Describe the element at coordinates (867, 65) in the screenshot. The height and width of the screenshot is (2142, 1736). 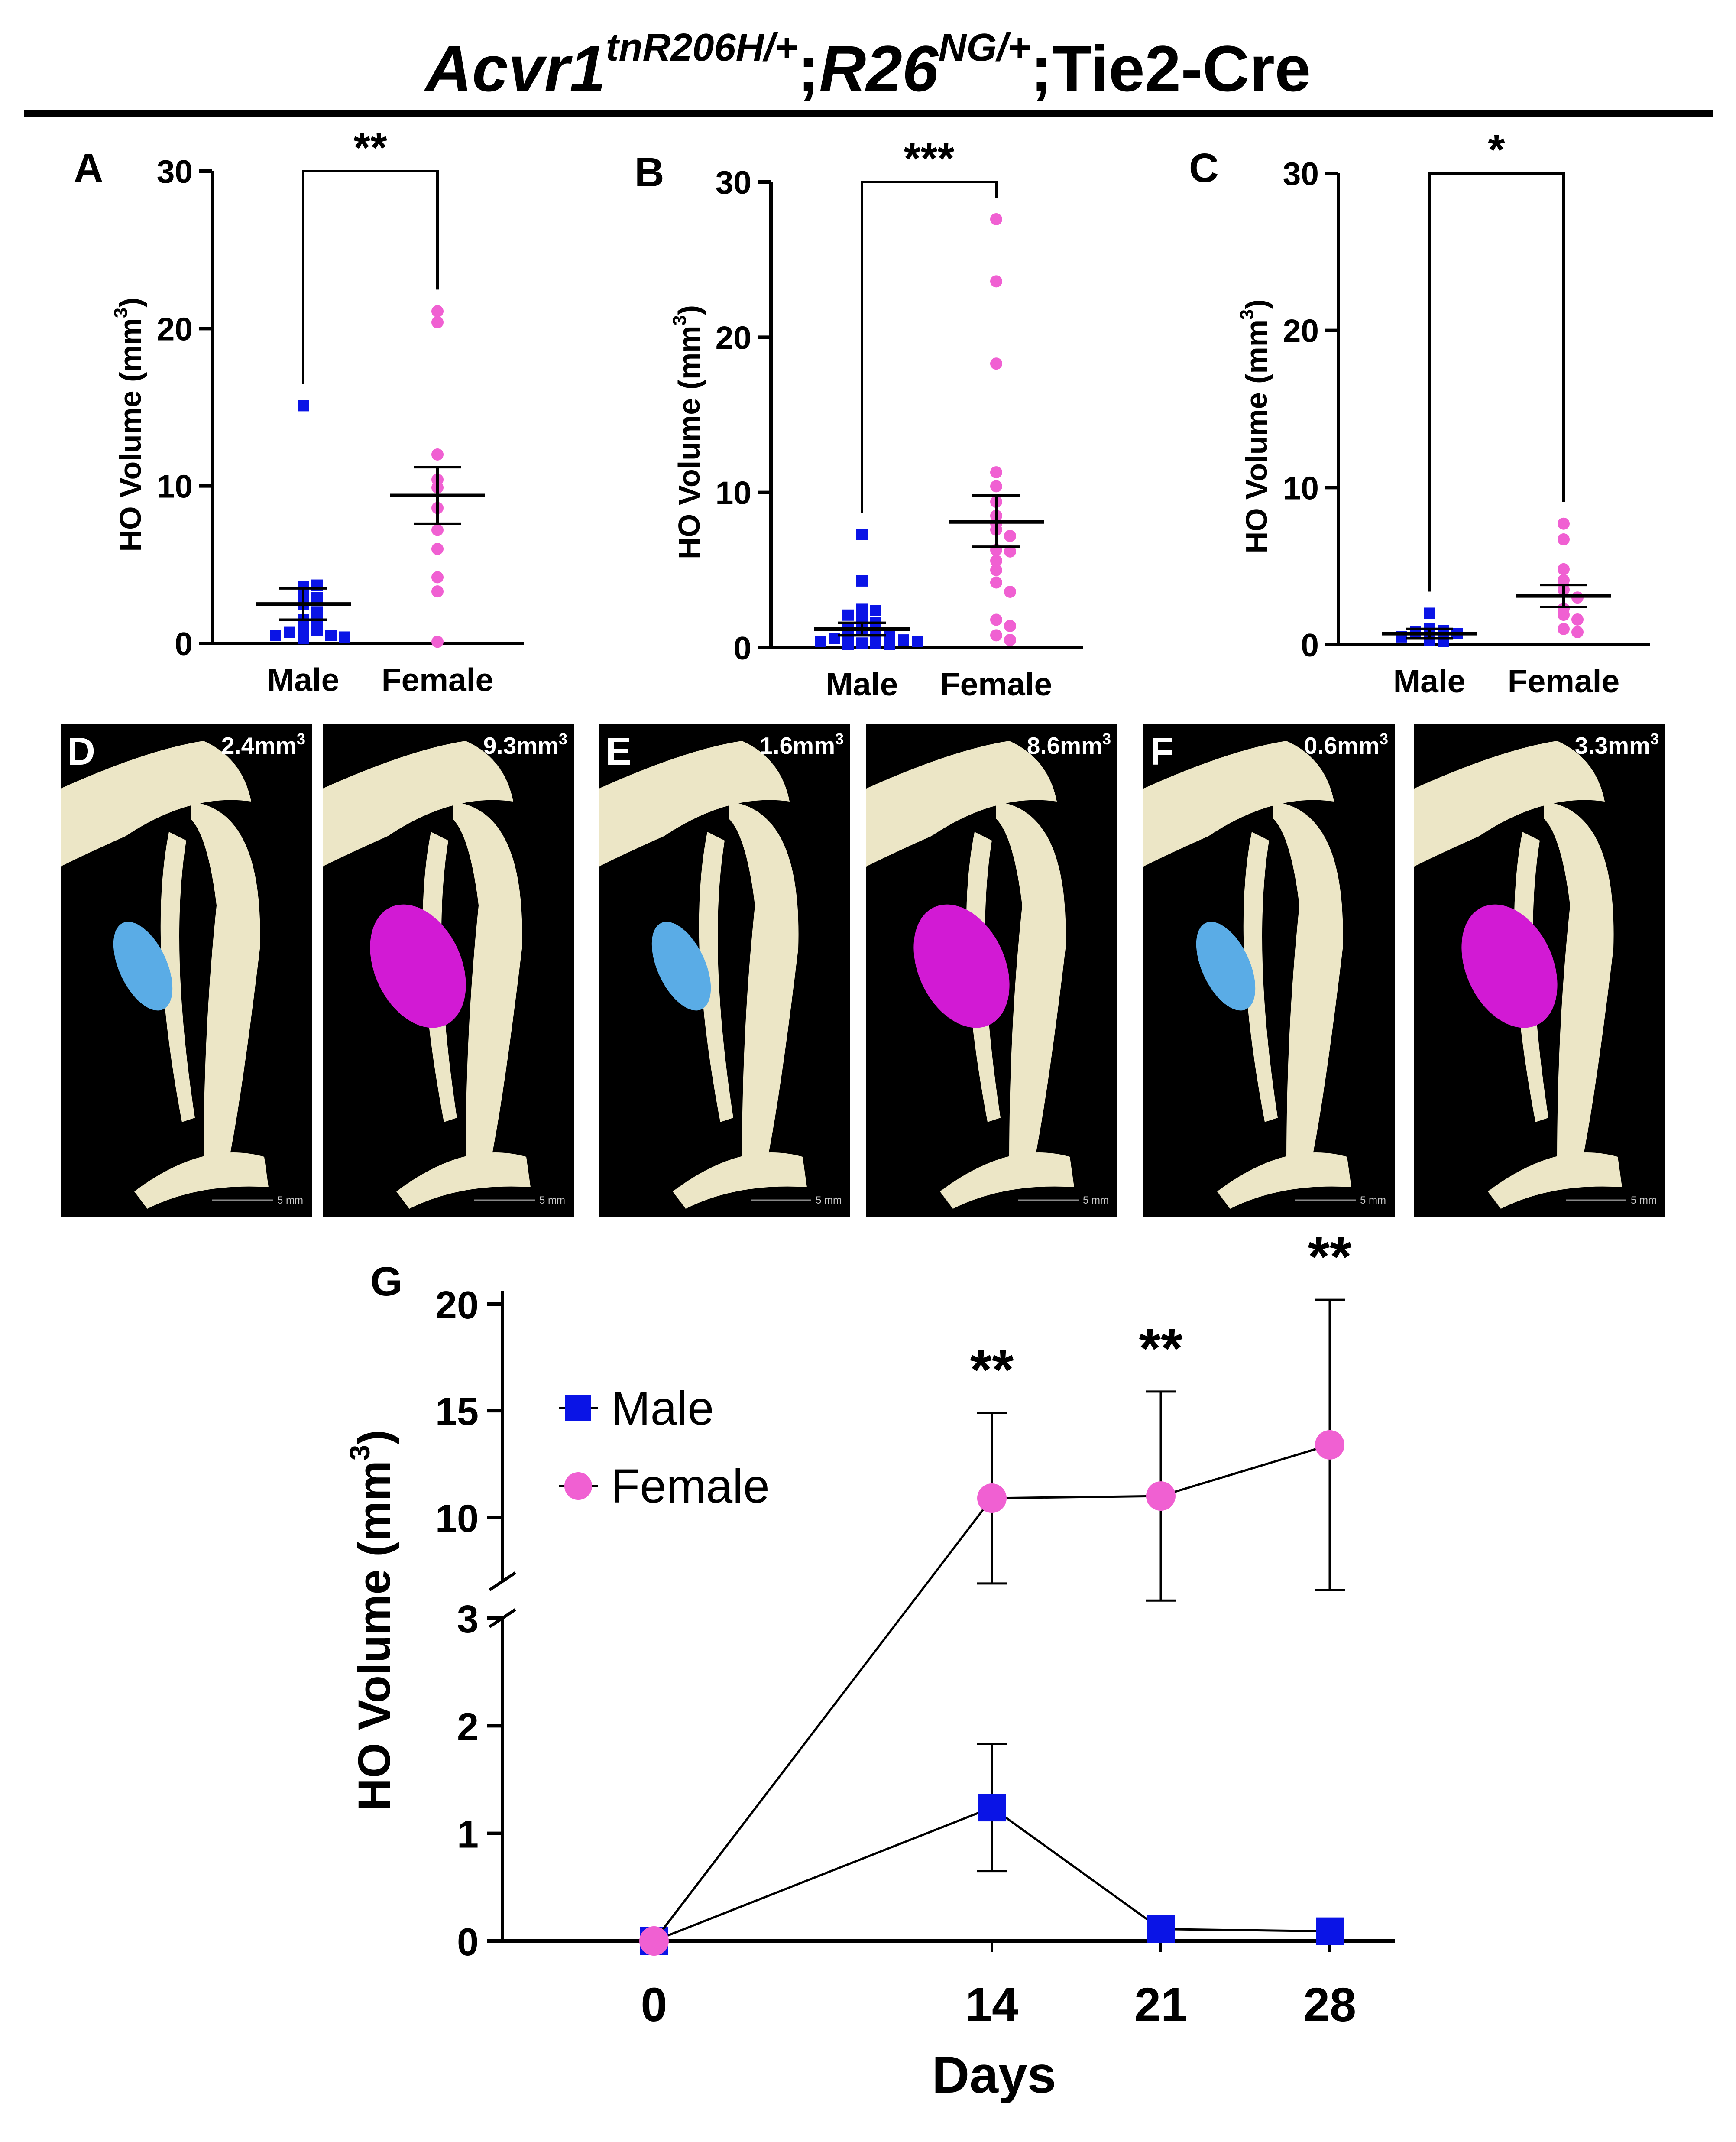
I see `figure-title: Acvr1tnR206H/+;R26NG/+;Tie2-Cre` at that location.